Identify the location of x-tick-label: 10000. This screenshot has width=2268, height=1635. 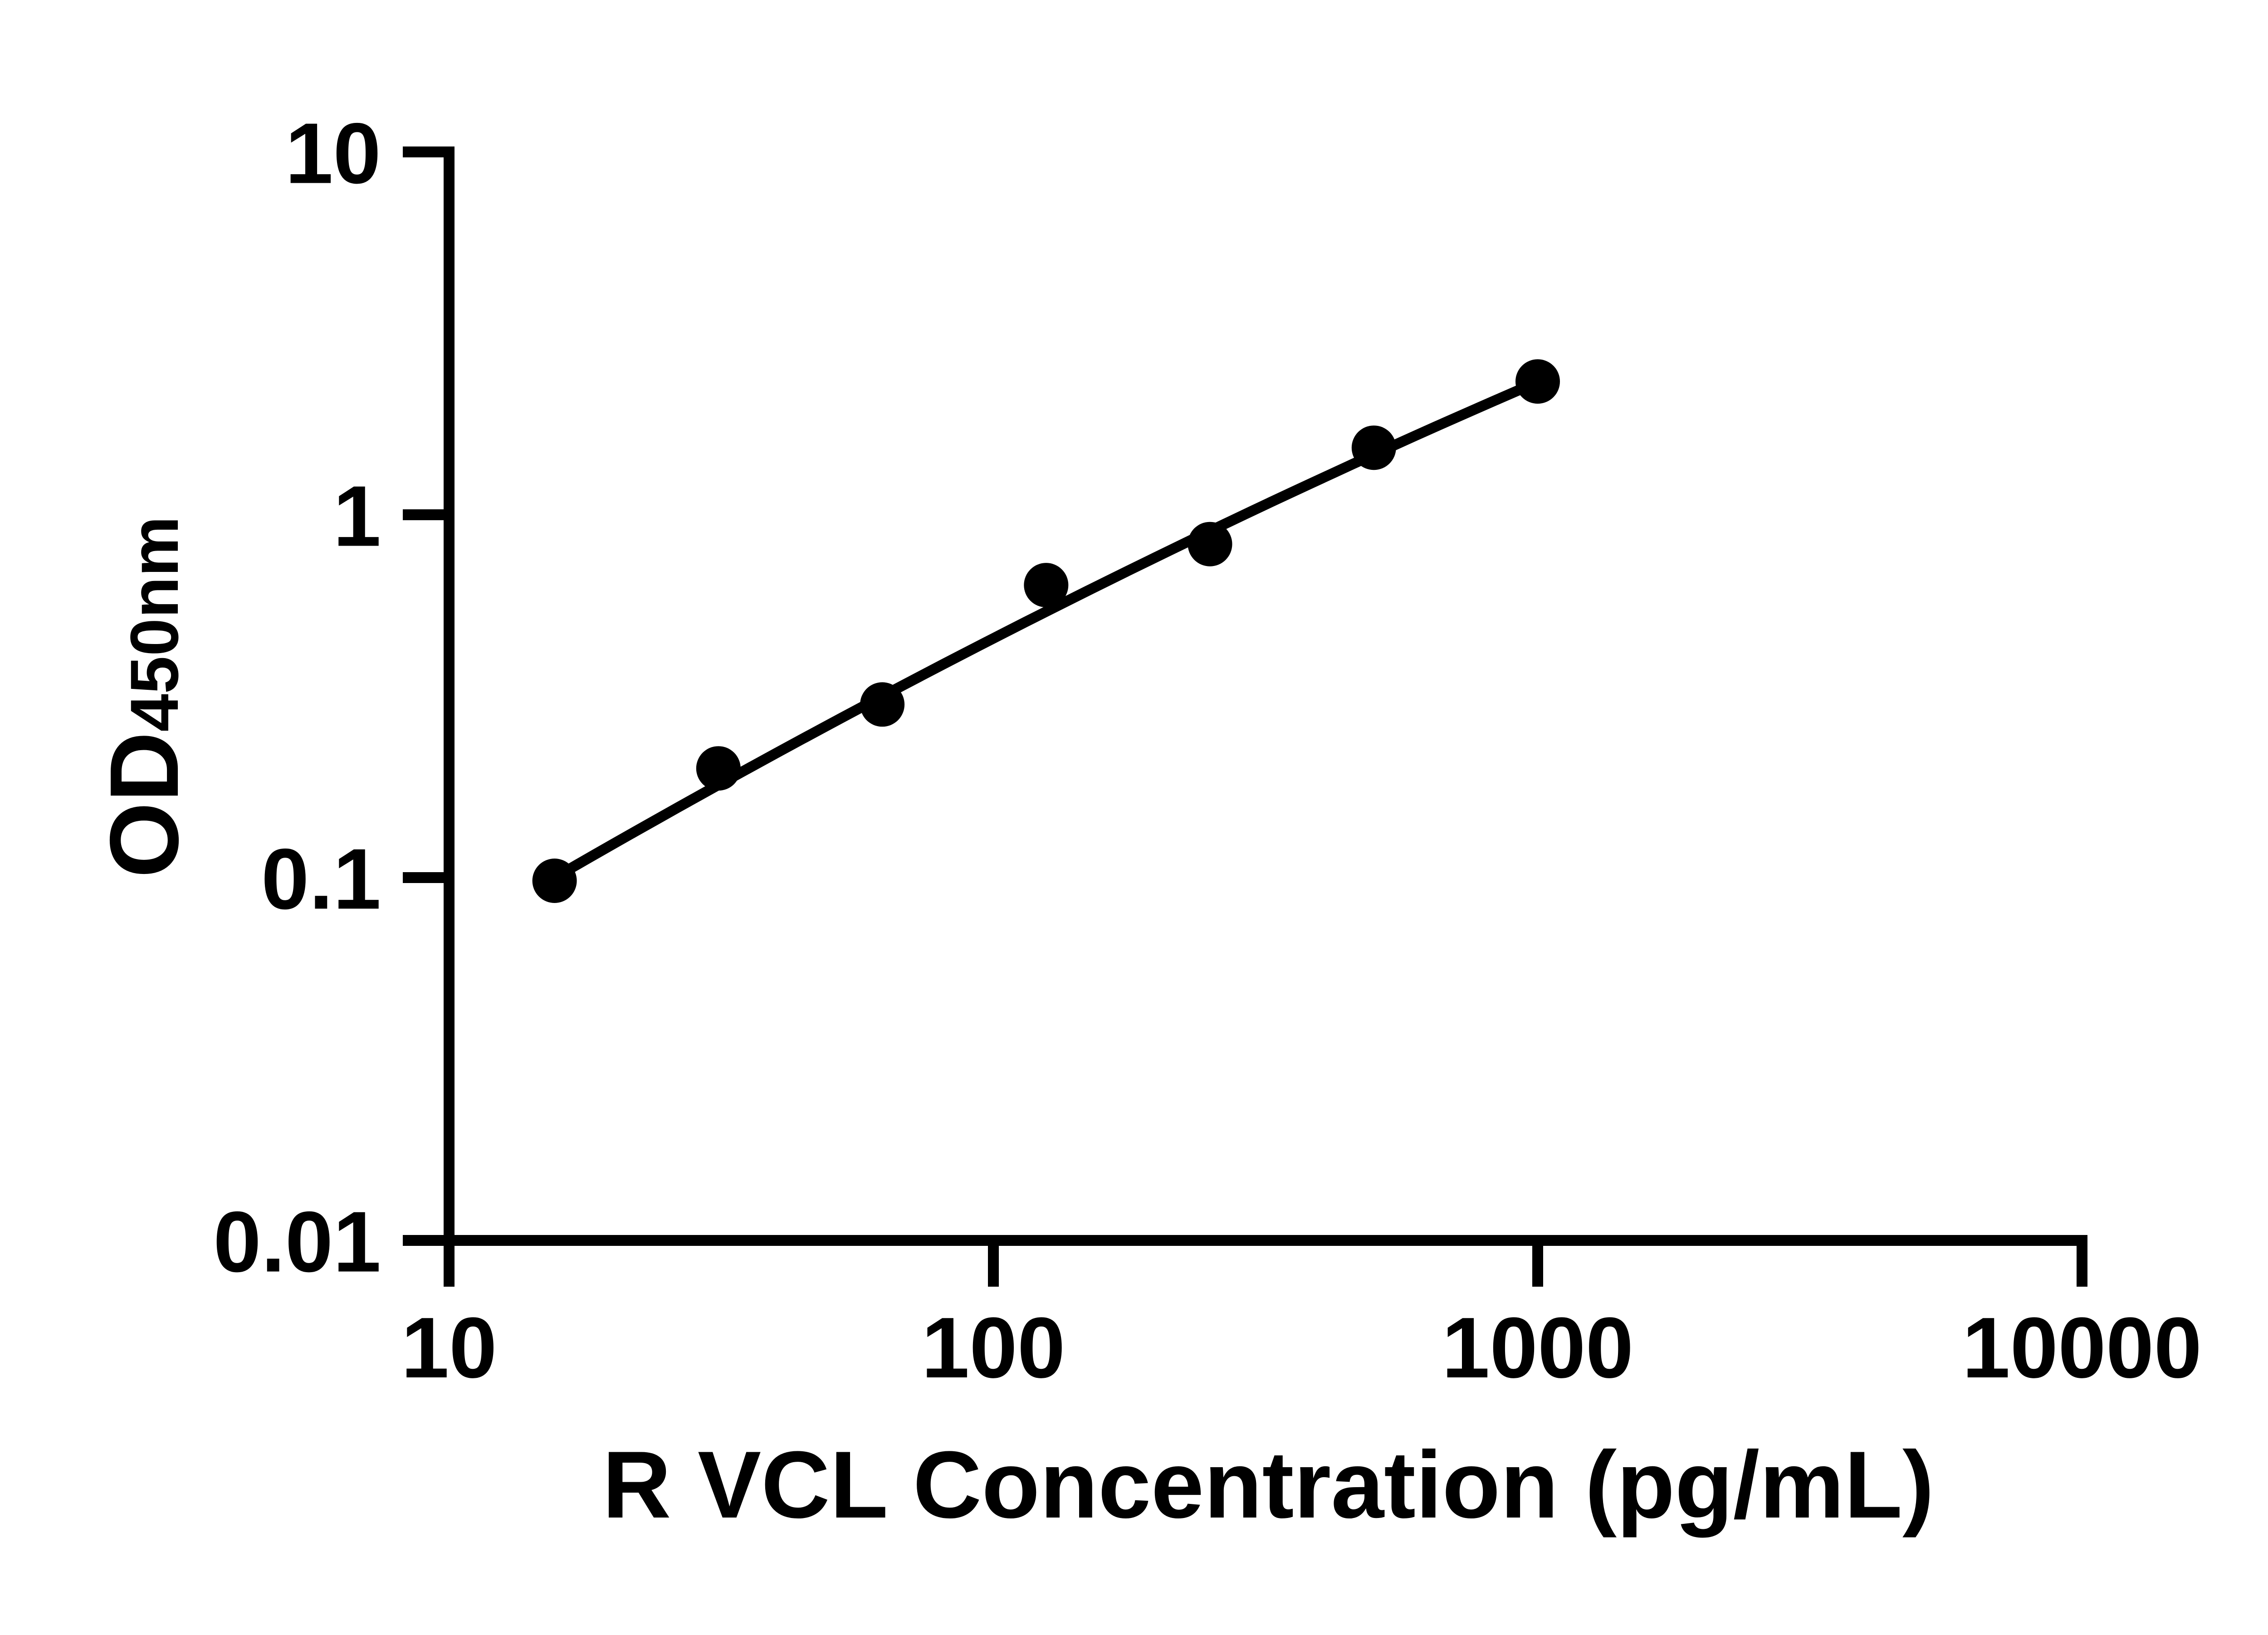
(2082, 1348).